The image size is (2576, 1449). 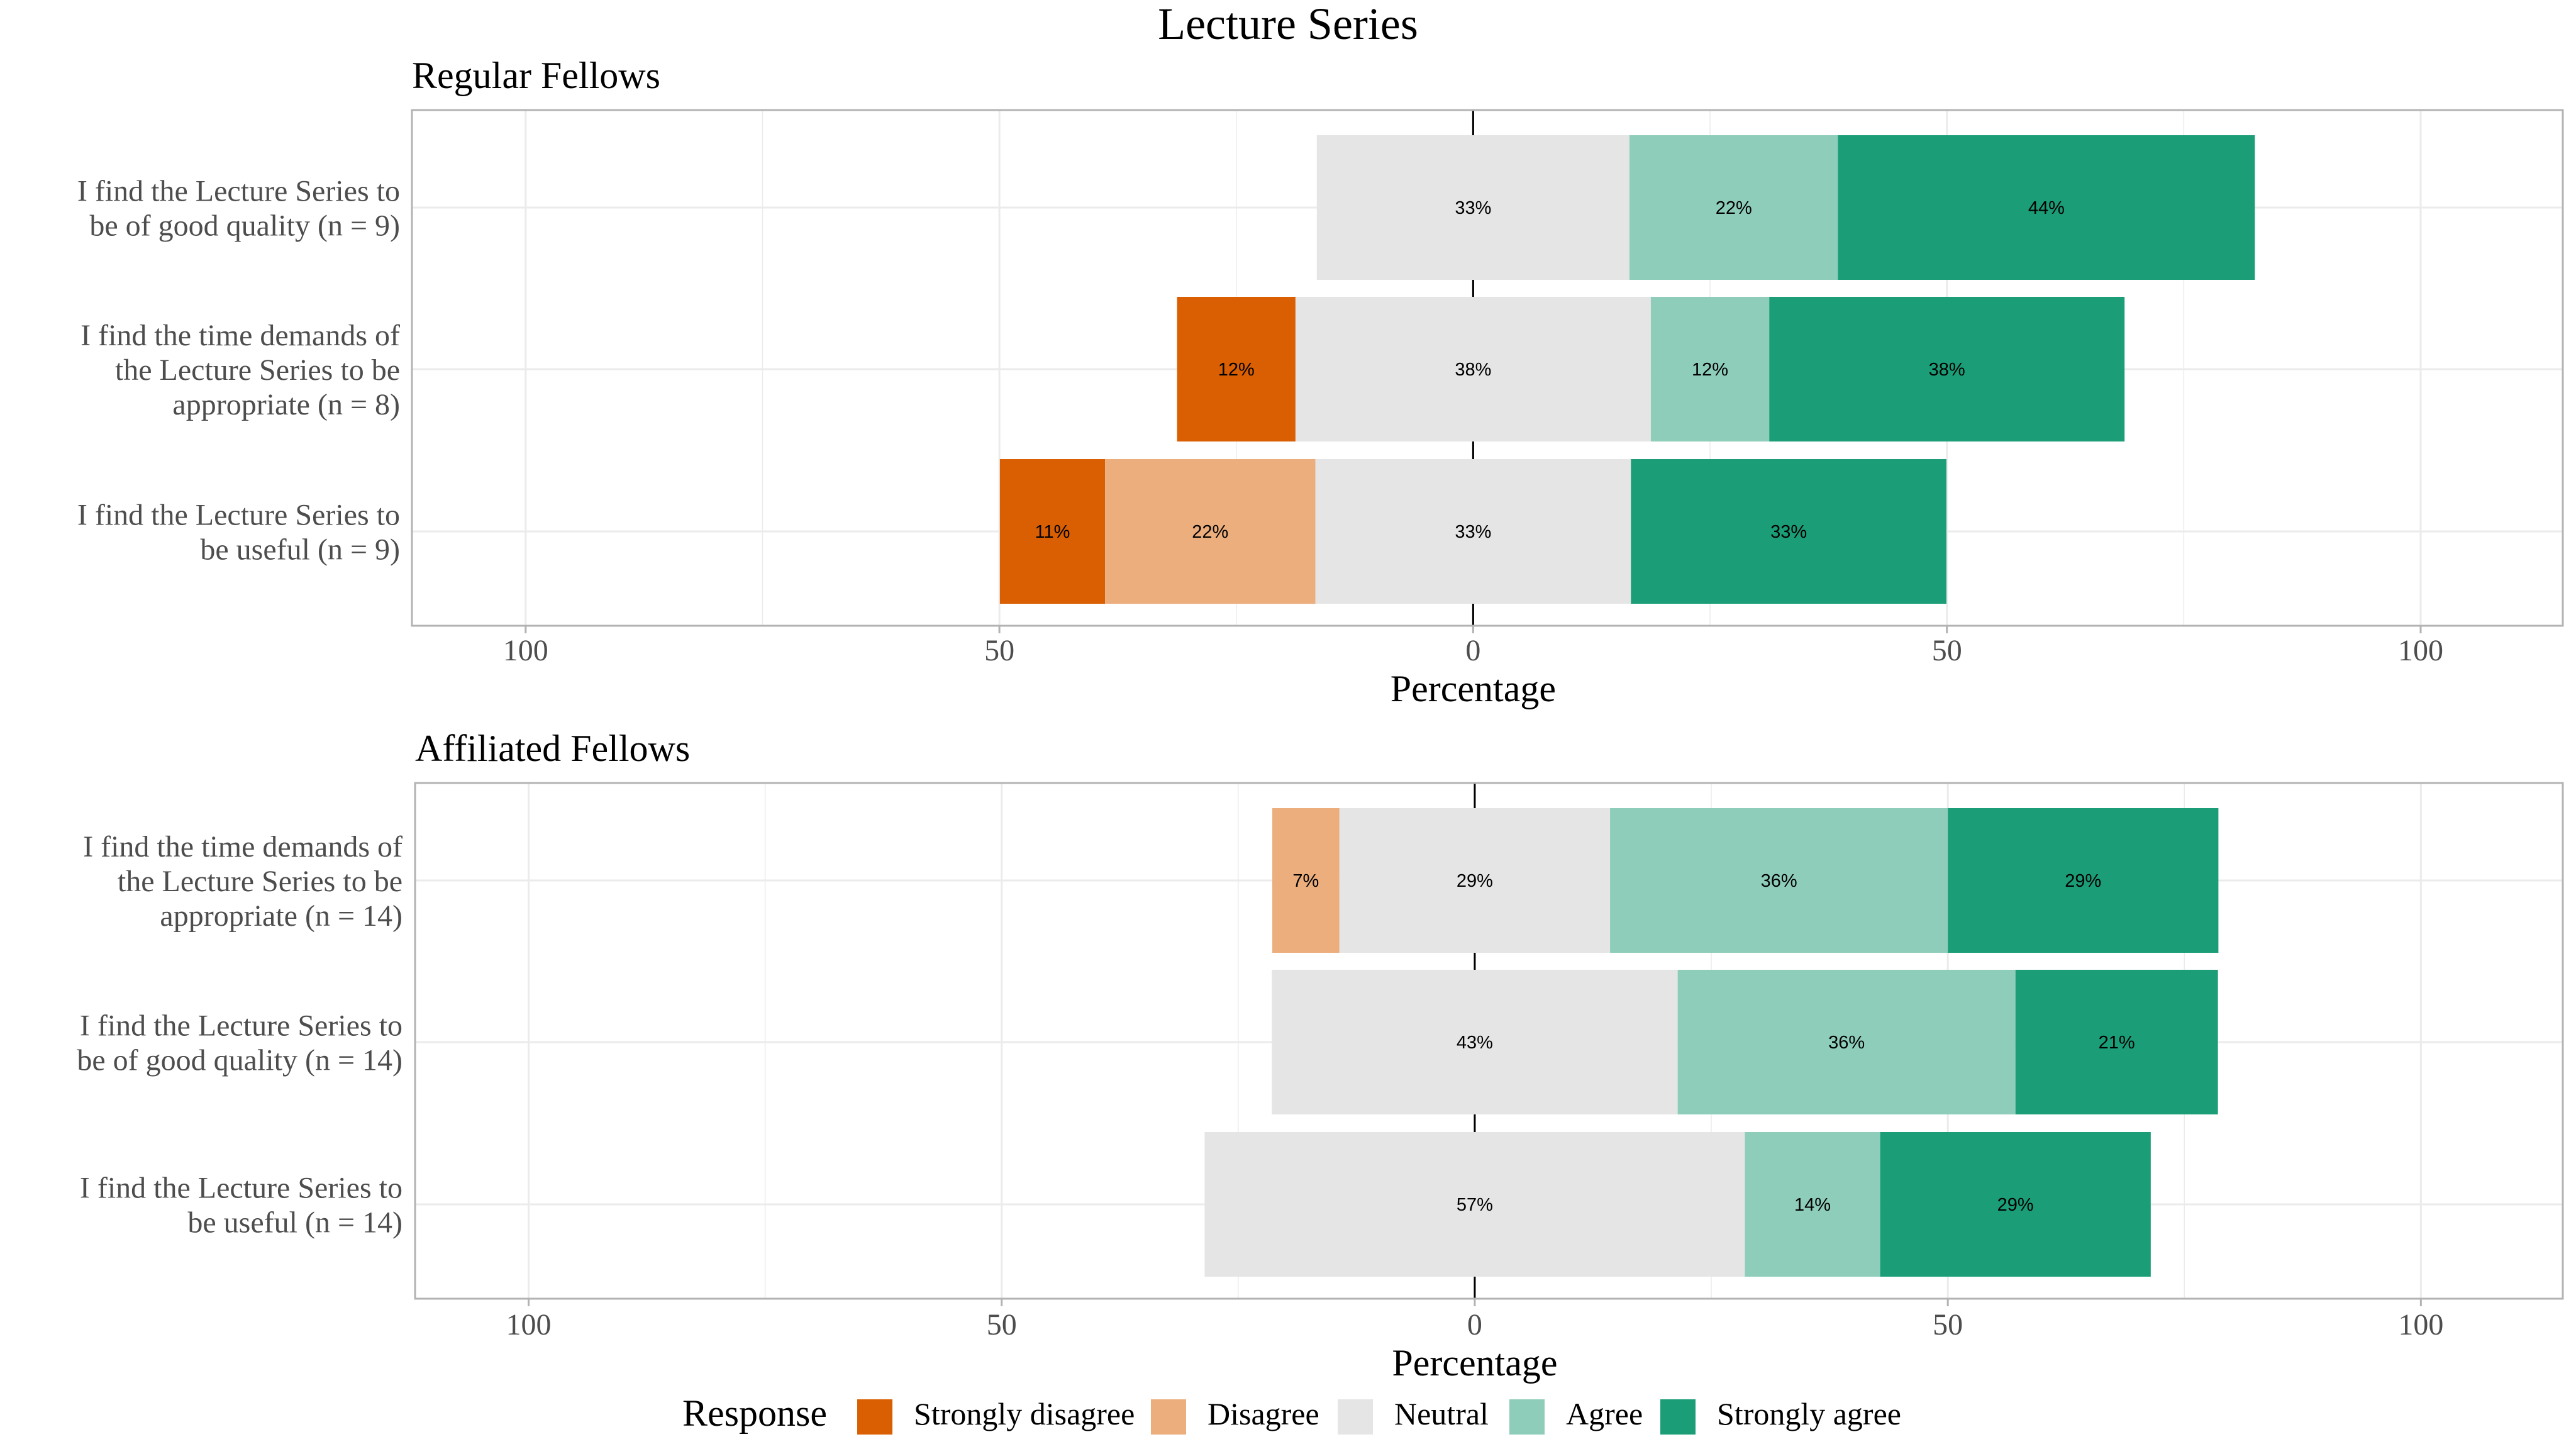 I want to click on legend-swatch-neutral, so click(x=1355, y=1417).